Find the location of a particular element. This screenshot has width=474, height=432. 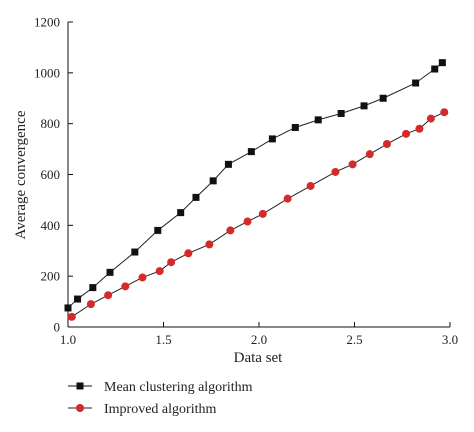

x-axis-title: Data set is located at coordinates (259, 358).